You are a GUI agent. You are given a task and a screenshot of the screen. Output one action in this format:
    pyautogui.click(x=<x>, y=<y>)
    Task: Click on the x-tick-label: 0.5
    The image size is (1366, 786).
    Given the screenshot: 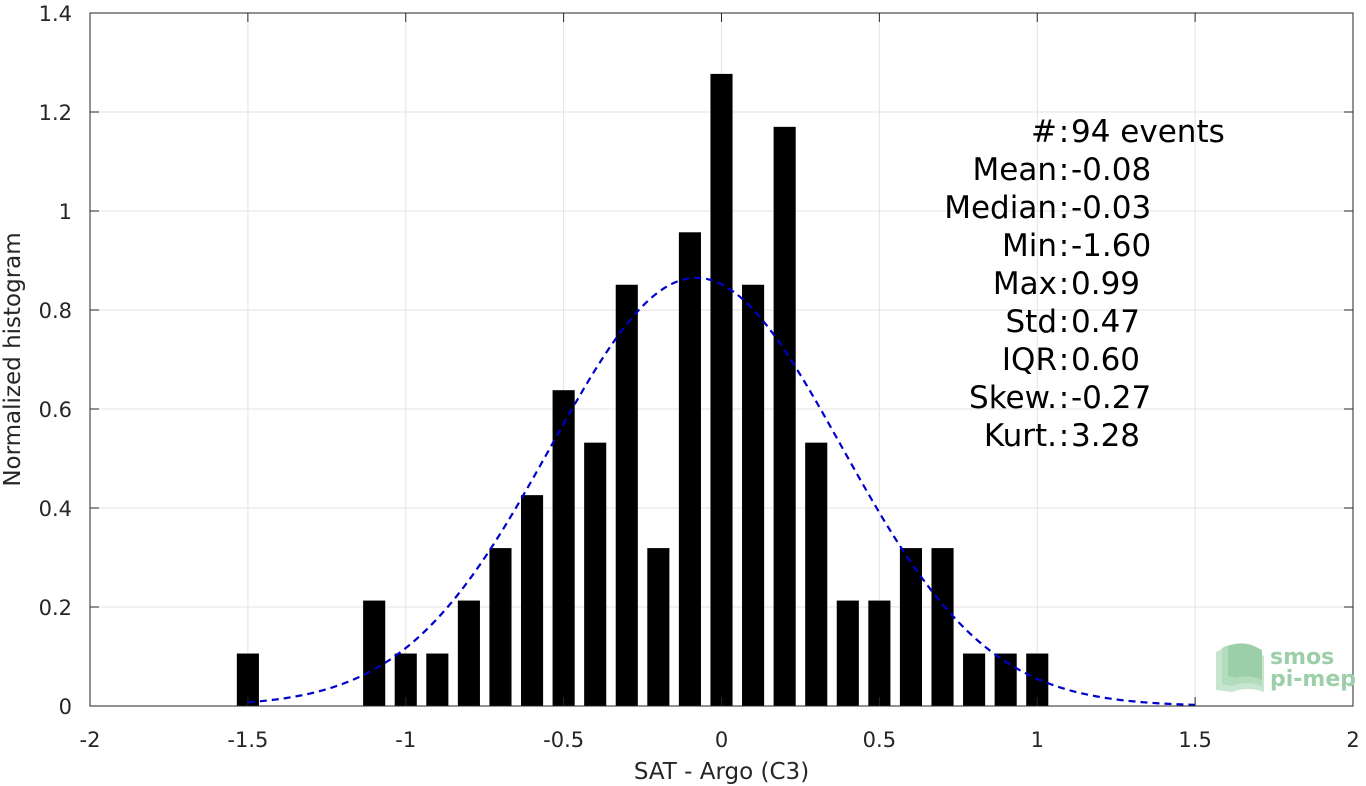 What is the action you would take?
    pyautogui.click(x=879, y=740)
    